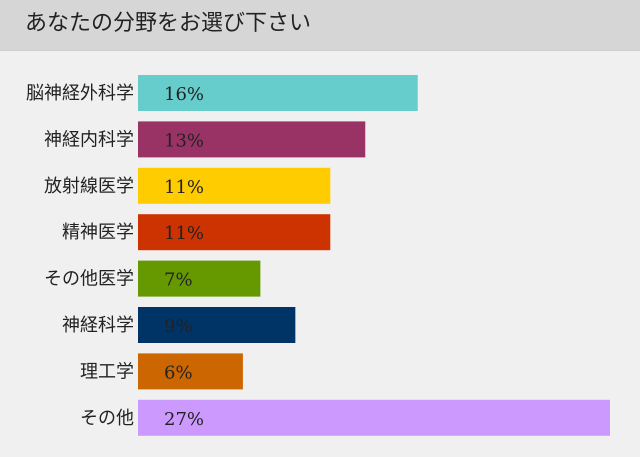 The width and height of the screenshot is (640, 457). Describe the element at coordinates (178, 280) in the screenshot. I see `value-label-4: 7%` at that location.